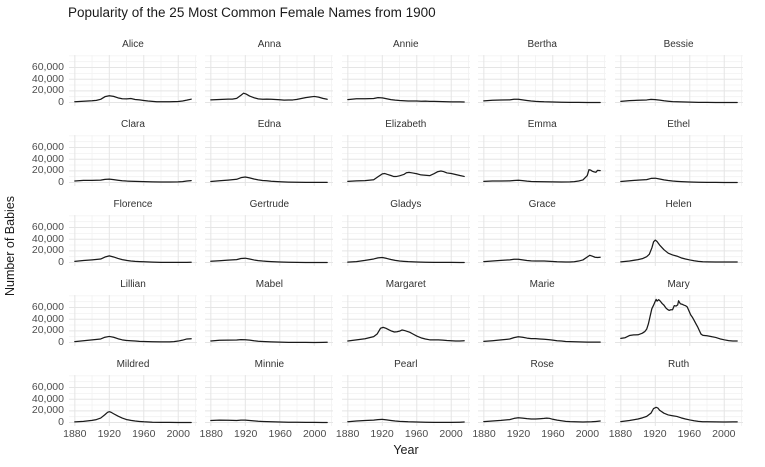 Image resolution: width=765 pixels, height=467 pixels. Describe the element at coordinates (678, 284) in the screenshot. I see `facet-label: Mary` at that location.